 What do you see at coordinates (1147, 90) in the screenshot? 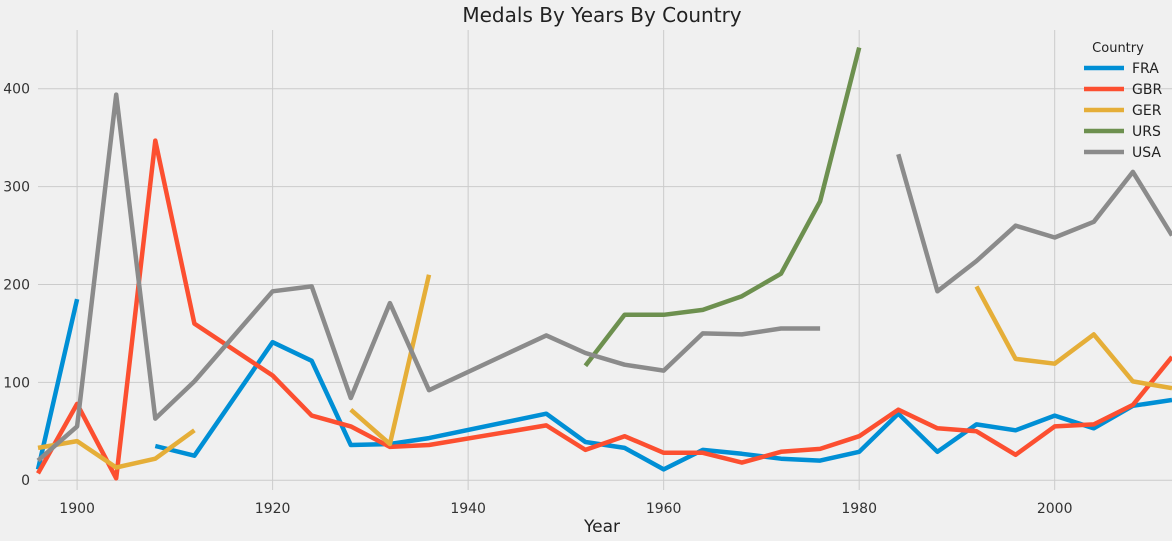
I see `legend-label-gbr: GBR` at bounding box center [1147, 90].